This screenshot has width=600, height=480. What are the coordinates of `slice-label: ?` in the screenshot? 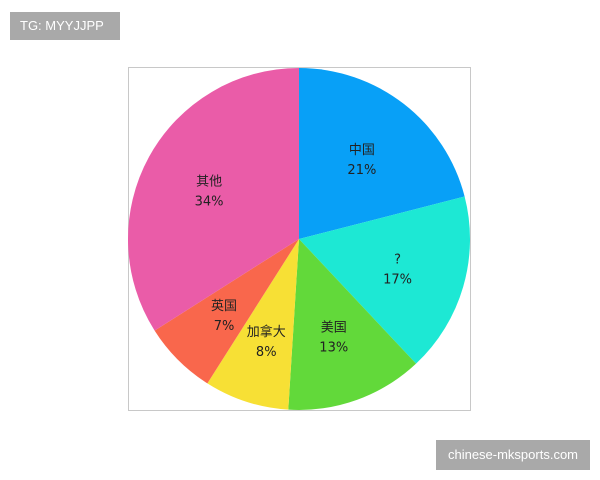 It's located at (397, 260).